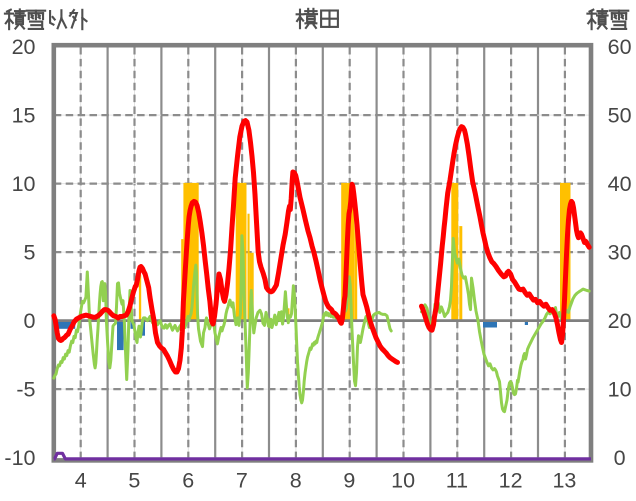  I want to click on svg-text: 9, so click(349, 480).